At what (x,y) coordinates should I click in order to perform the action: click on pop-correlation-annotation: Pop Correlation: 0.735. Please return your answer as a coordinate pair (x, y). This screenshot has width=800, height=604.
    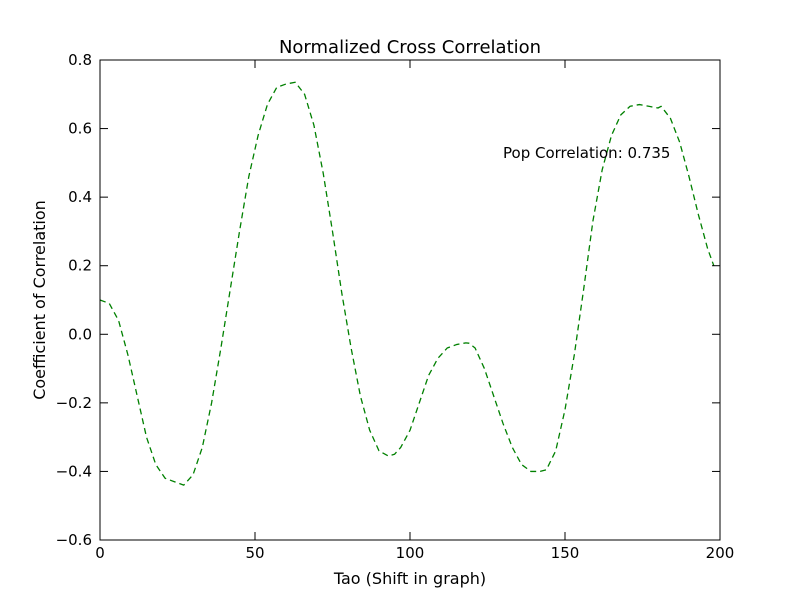
    Looking at the image, I should click on (586, 153).